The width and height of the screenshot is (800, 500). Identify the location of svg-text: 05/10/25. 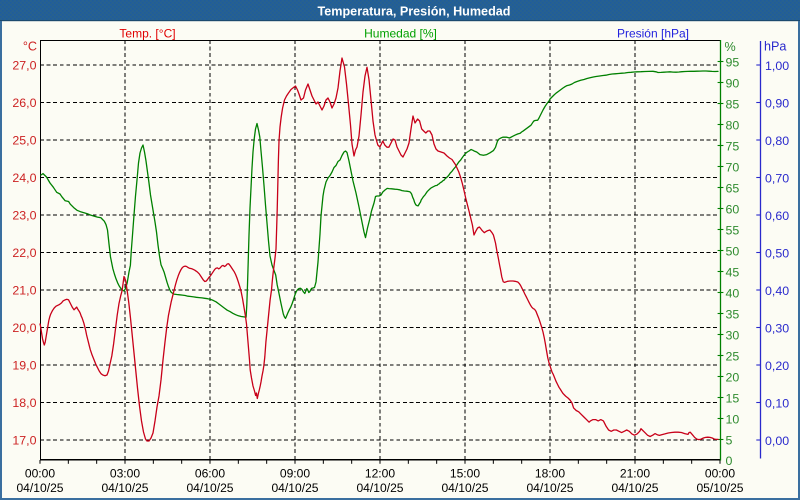
(719, 488).